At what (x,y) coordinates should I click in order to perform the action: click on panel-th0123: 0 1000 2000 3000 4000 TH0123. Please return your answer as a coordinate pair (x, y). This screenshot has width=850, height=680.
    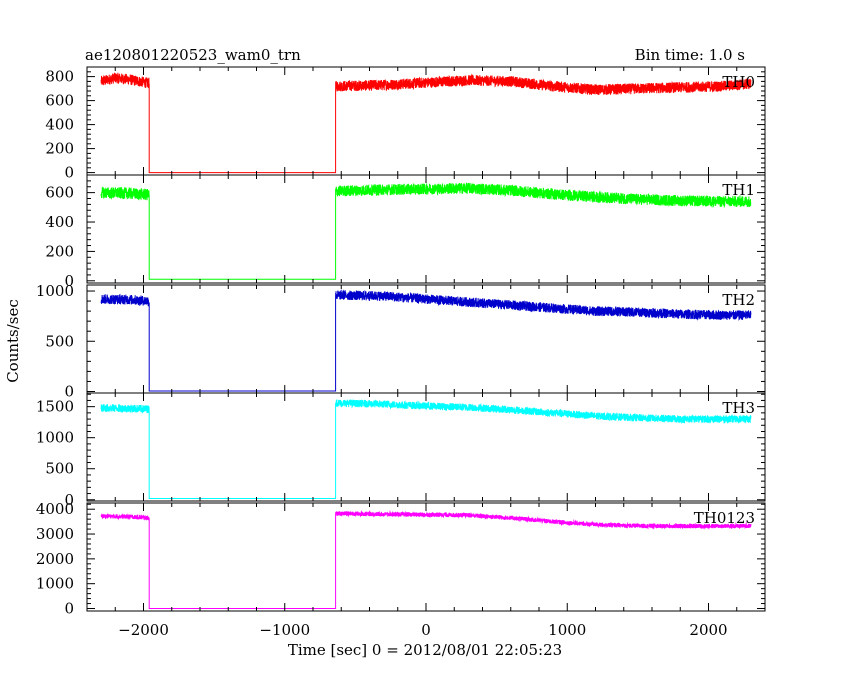
    Looking at the image, I should click on (401, 559).